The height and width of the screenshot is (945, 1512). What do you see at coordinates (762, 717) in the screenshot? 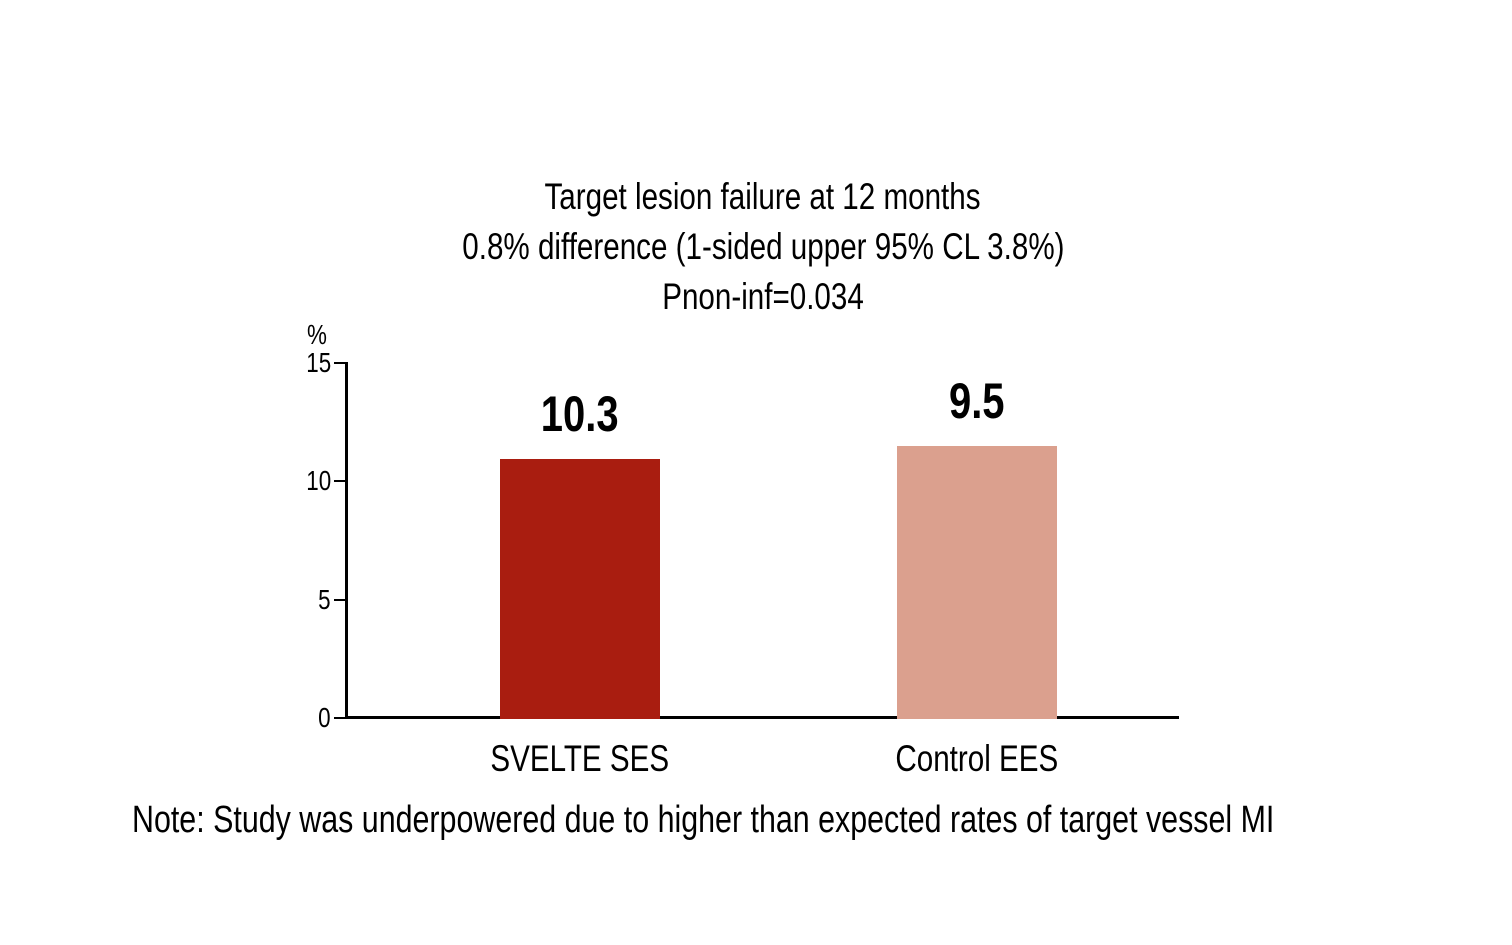
I see `x-axis-line` at bounding box center [762, 717].